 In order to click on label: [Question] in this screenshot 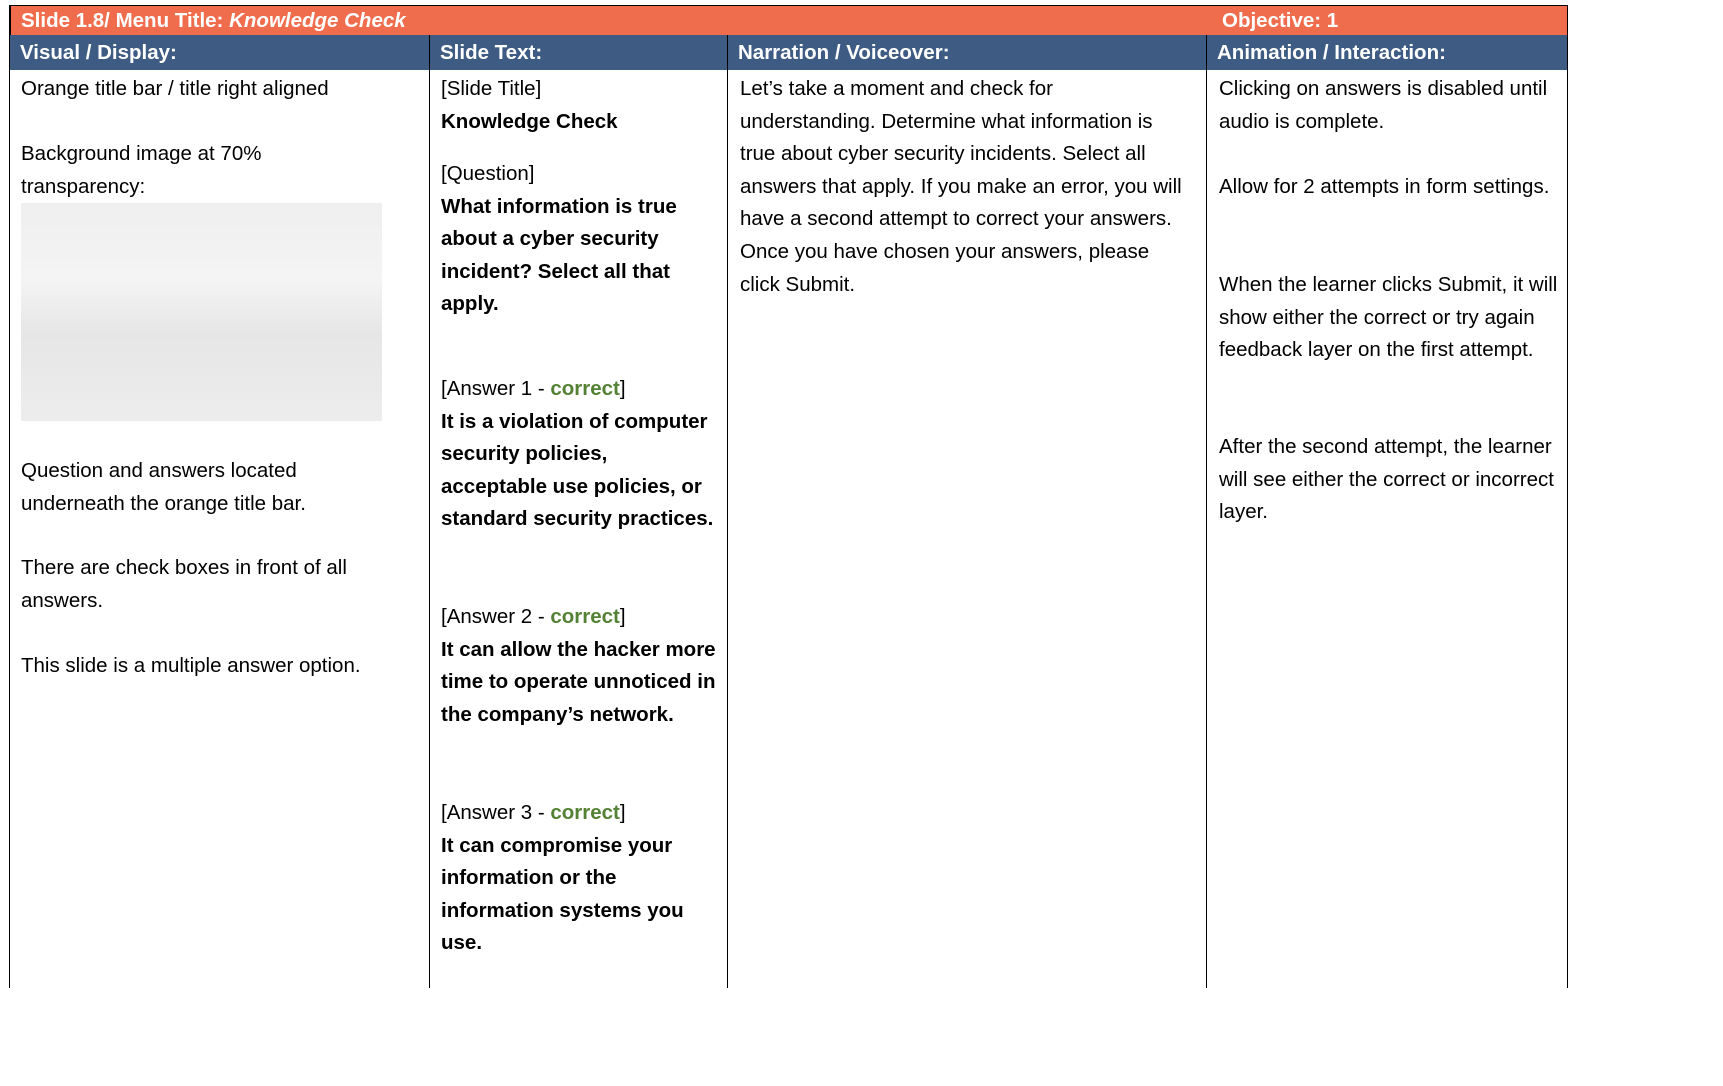, I will do `click(488, 173)`.